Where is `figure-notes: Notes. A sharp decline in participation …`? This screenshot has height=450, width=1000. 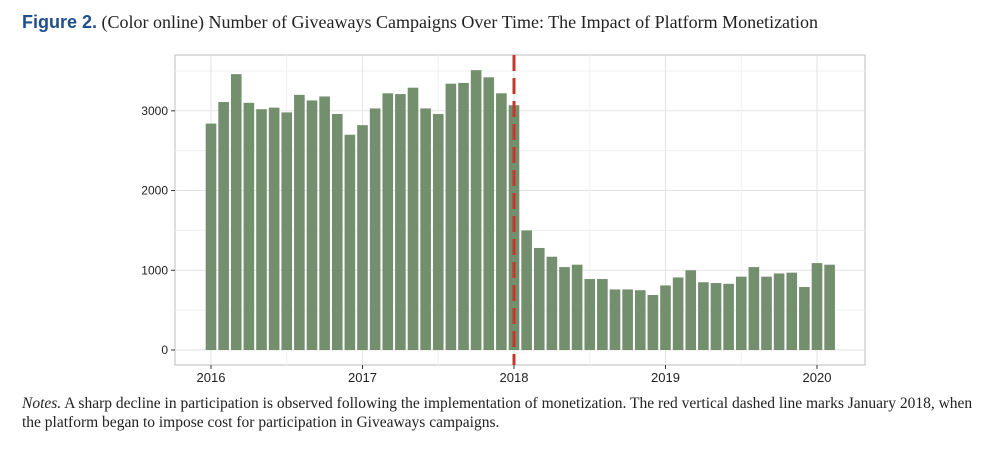 figure-notes: Notes. A sharp decline in participation … is located at coordinates (504, 413).